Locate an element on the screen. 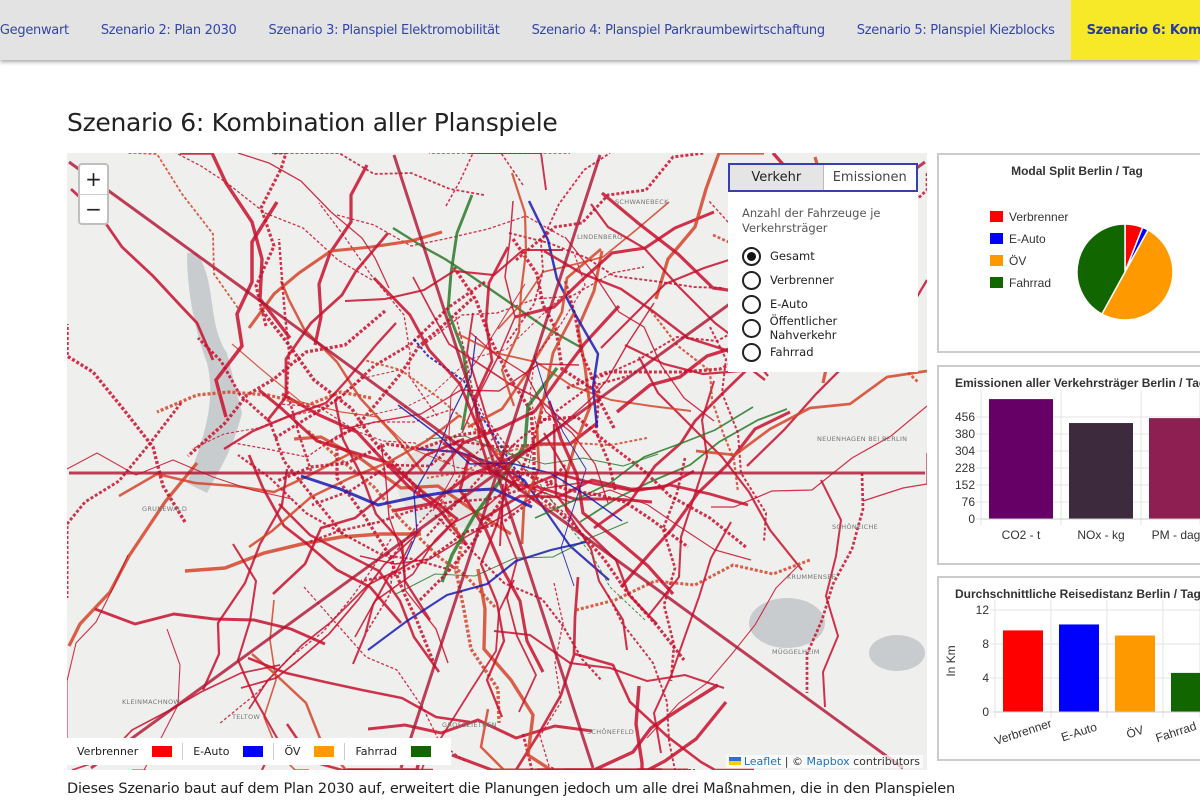 The height and width of the screenshot is (802, 1200). x-tick-label: ÖV is located at coordinates (1135, 732).